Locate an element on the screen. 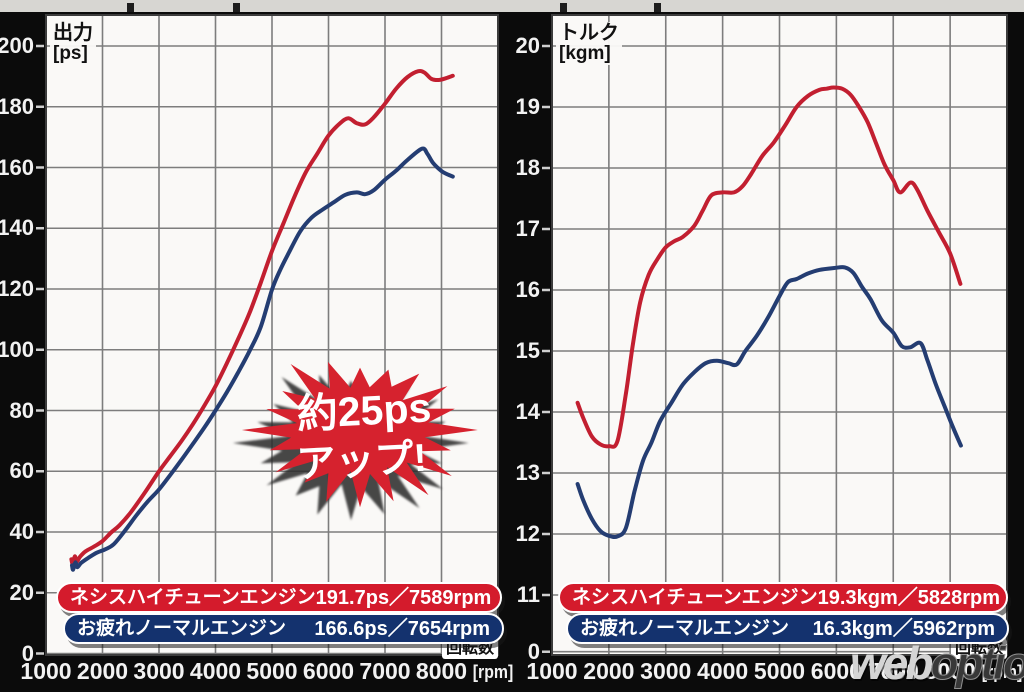 The image size is (1024, 692). y-axis-tick-label: 60 is located at coordinates (21, 471).